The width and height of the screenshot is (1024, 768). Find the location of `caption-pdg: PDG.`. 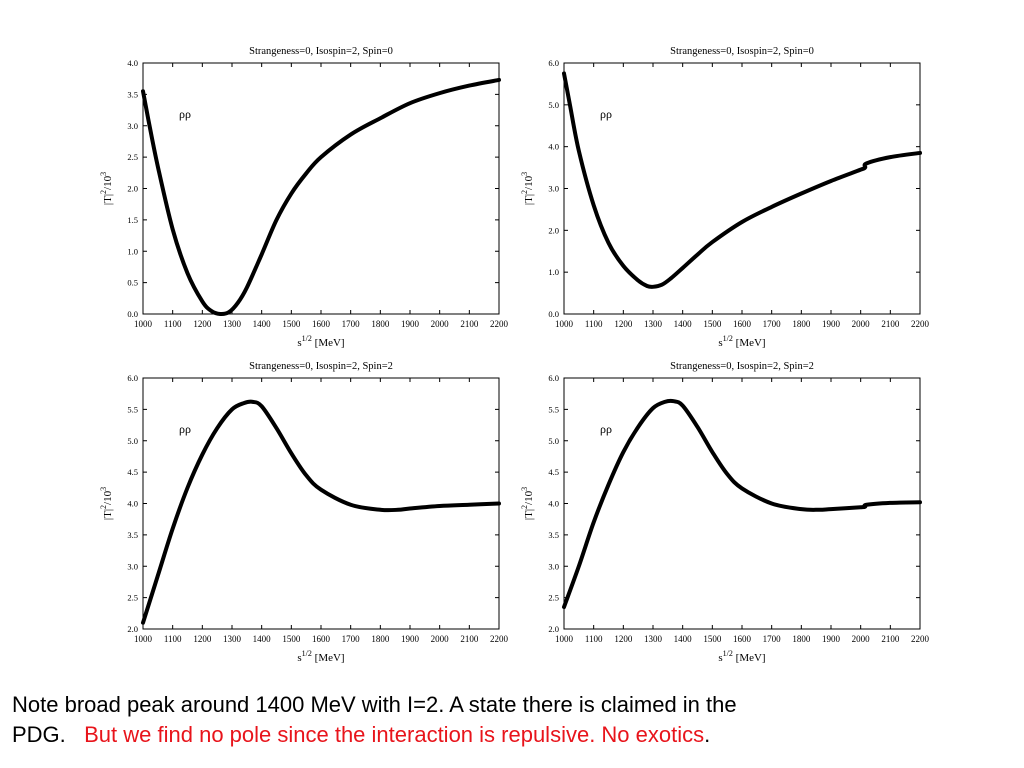

caption-pdg: PDG. is located at coordinates (48, 734).